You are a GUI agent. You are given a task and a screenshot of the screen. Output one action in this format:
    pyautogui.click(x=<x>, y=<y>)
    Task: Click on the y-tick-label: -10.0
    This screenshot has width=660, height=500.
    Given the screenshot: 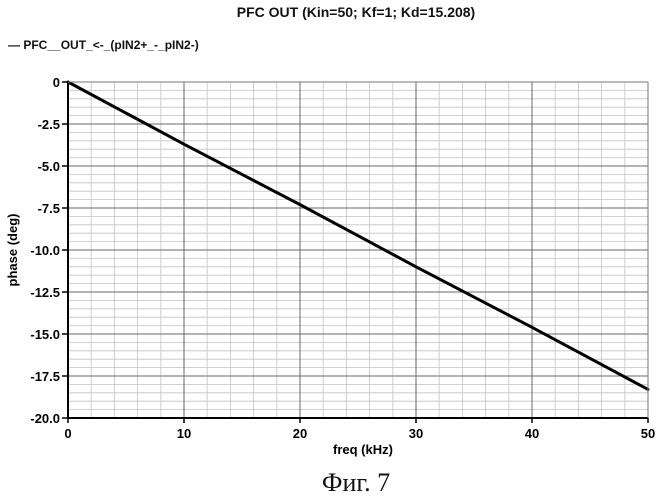 What is the action you would take?
    pyautogui.click(x=45, y=250)
    